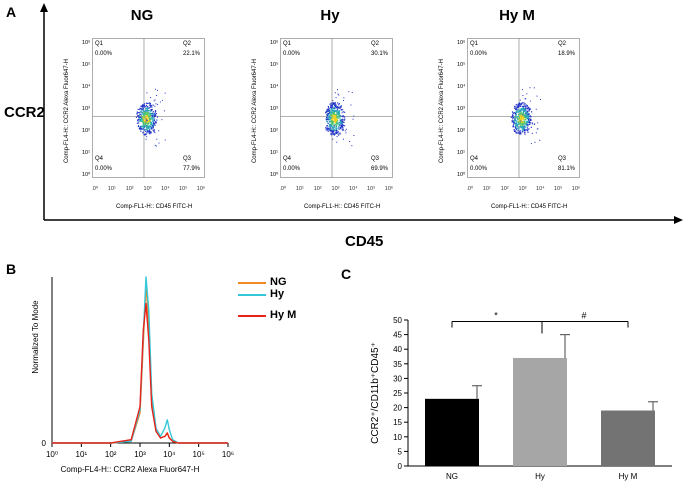 The height and width of the screenshot is (488, 686). Describe the element at coordinates (274, 153) in the screenshot. I see `y-tick-label: 10¹` at that location.